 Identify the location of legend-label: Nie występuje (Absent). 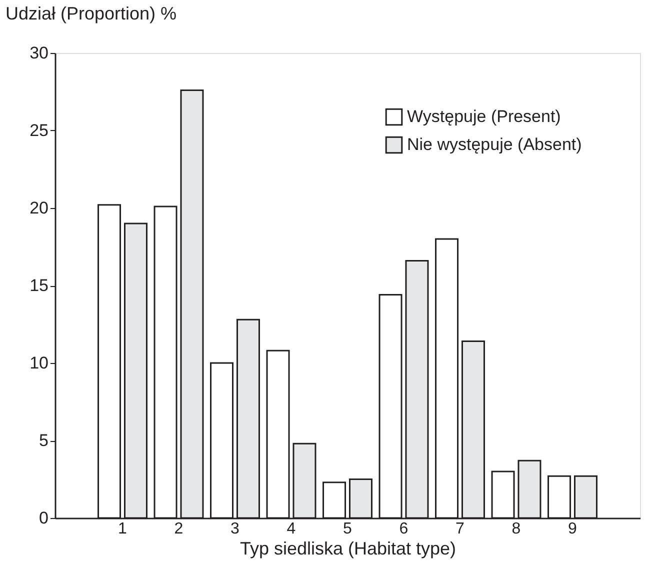
(494, 144).